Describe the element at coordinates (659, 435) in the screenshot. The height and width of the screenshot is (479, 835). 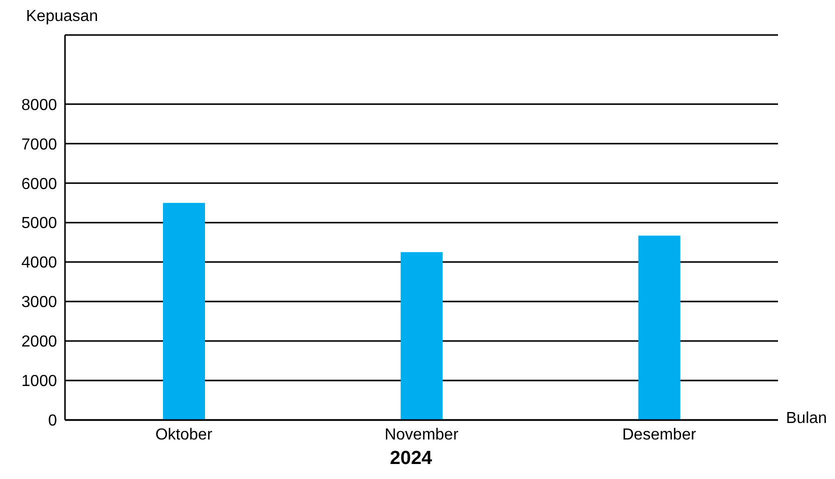
I see `x-tick-label: Desember` at that location.